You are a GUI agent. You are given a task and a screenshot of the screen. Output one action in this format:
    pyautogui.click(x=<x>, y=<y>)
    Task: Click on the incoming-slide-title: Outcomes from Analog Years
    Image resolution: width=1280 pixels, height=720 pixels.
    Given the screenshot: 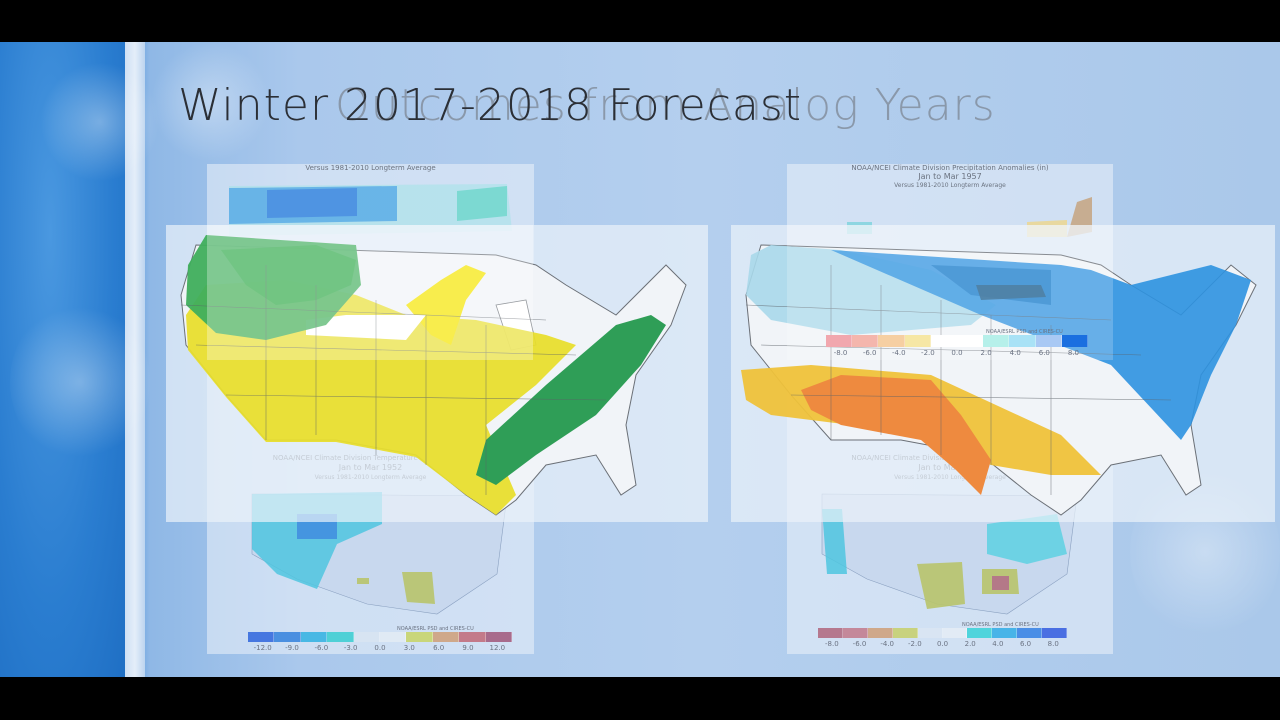 What is the action you would take?
    pyautogui.click(x=665, y=105)
    